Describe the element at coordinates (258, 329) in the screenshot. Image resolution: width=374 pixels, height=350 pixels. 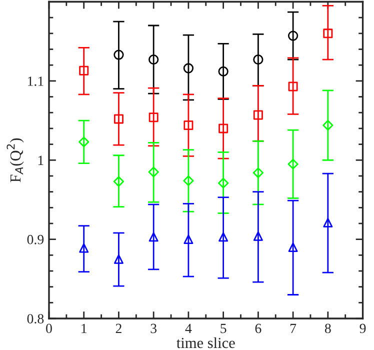
I see `x-tick-label: 6` at that location.